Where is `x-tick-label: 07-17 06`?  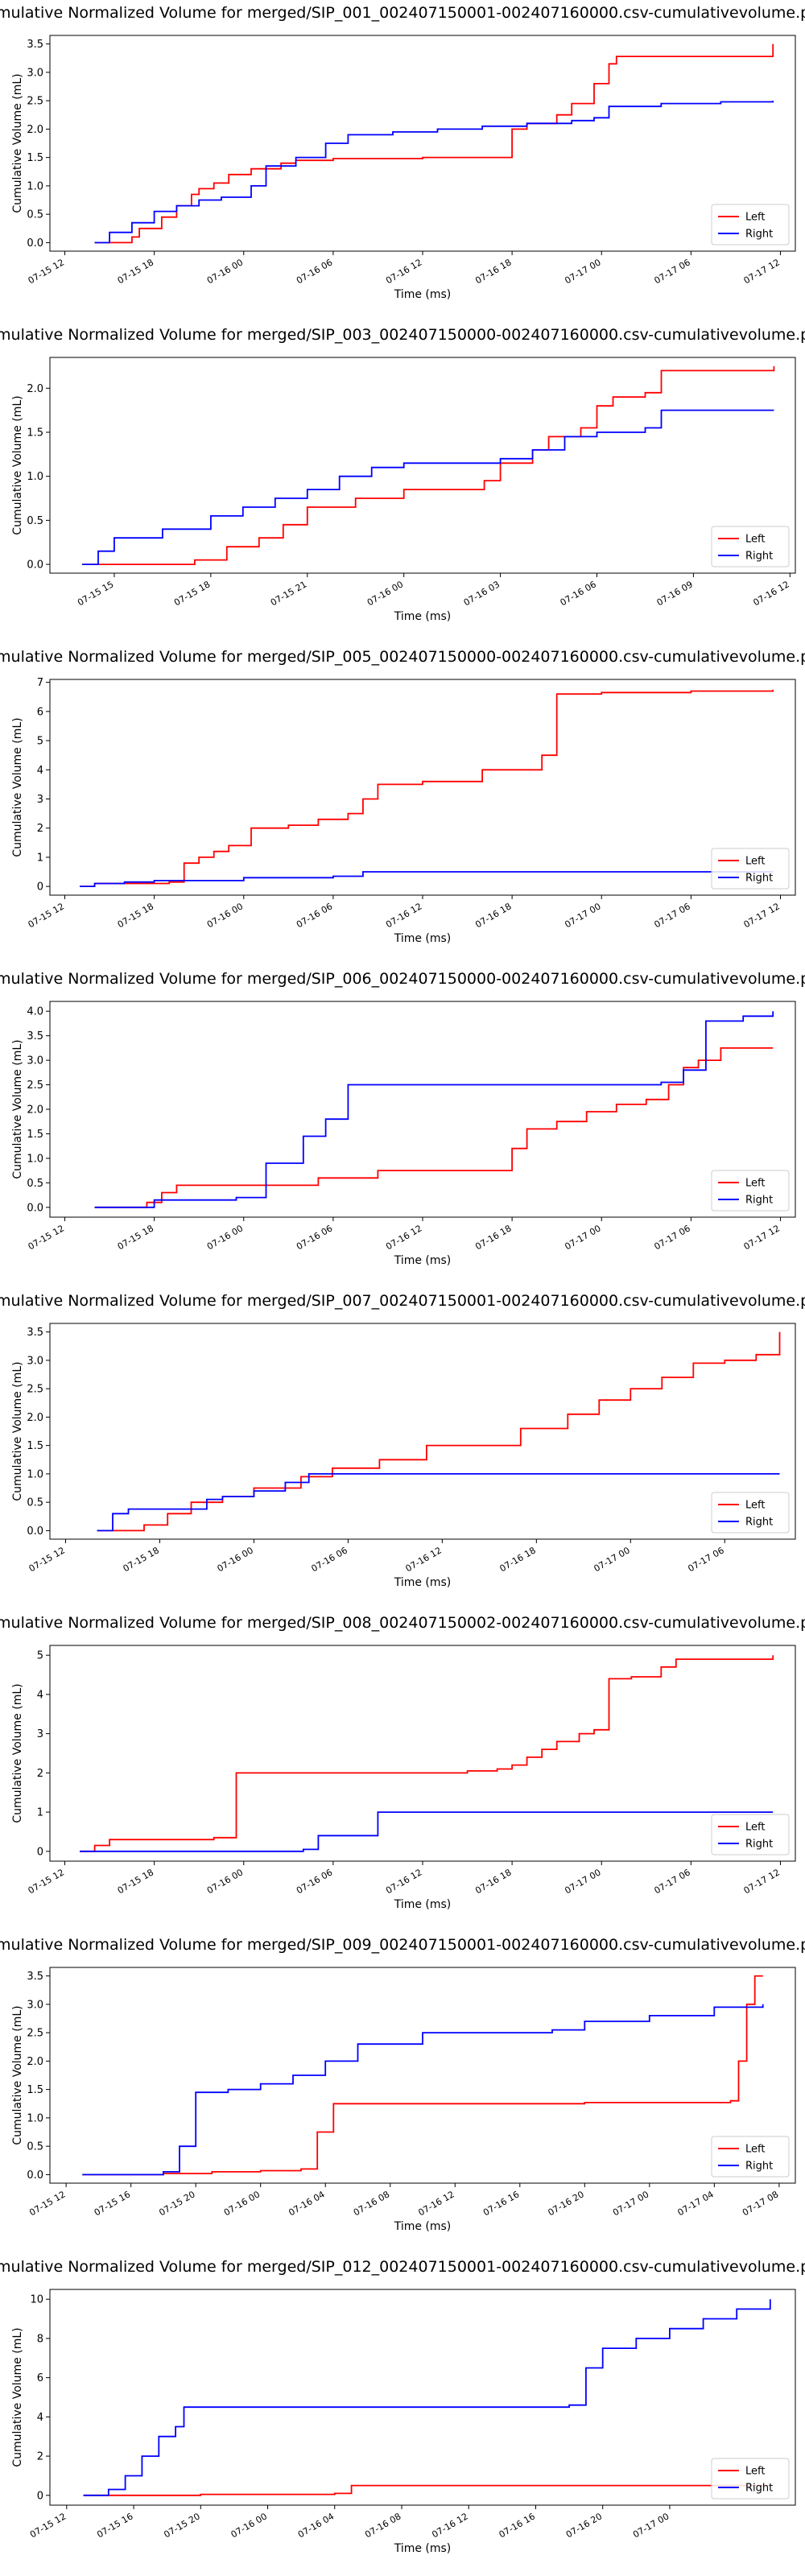
x-tick-label: 07-17 06 is located at coordinates (705, 1559).